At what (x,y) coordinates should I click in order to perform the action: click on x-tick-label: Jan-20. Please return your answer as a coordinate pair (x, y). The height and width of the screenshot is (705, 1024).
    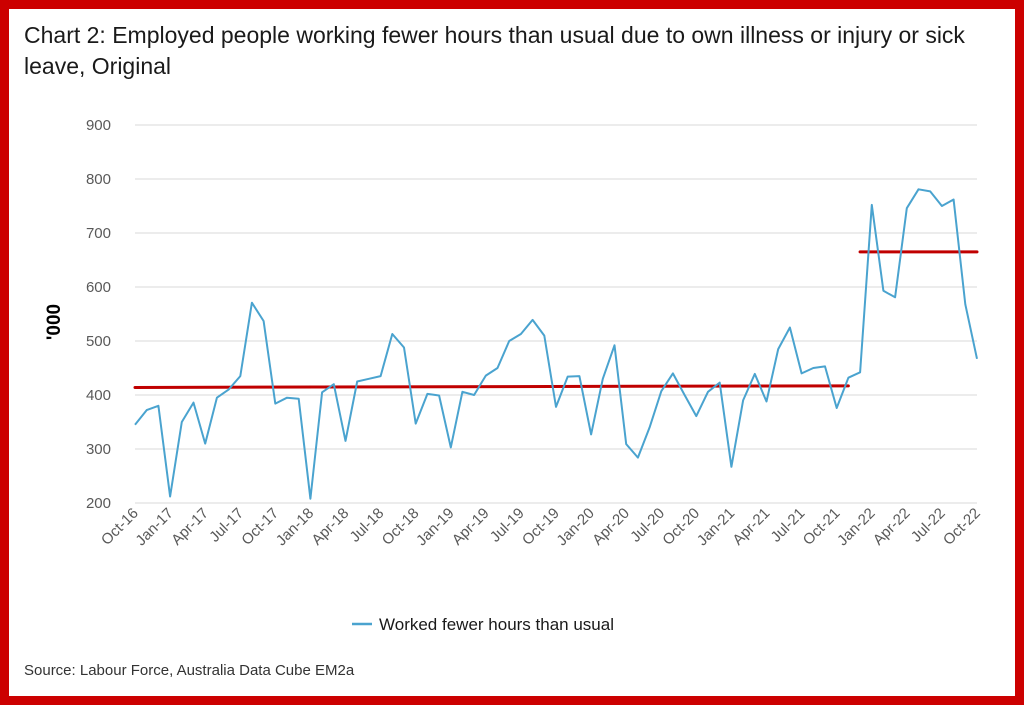
    Looking at the image, I should click on (575, 527).